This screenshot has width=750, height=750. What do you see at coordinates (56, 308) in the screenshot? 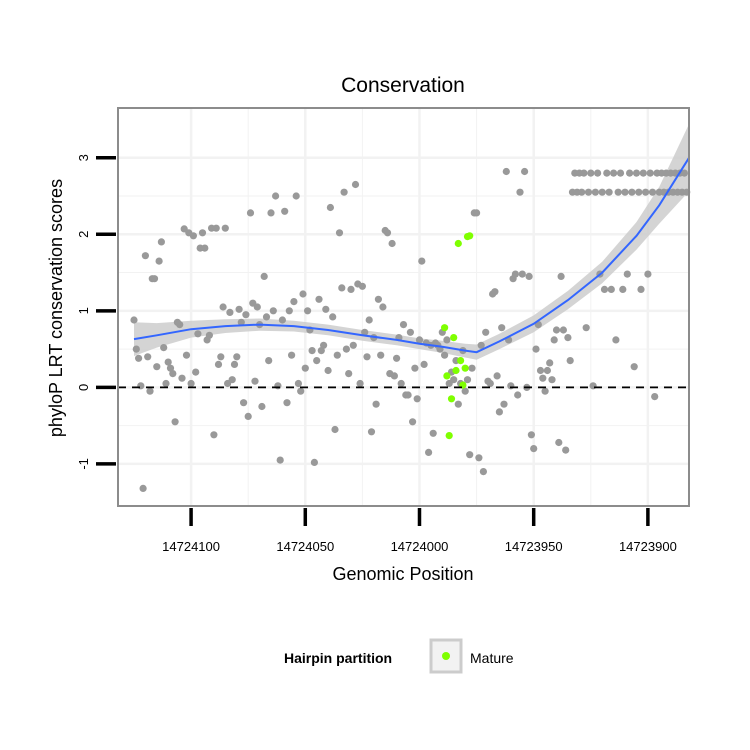
I see `y-axis-title: phyloP LRT conservation scores` at bounding box center [56, 308].